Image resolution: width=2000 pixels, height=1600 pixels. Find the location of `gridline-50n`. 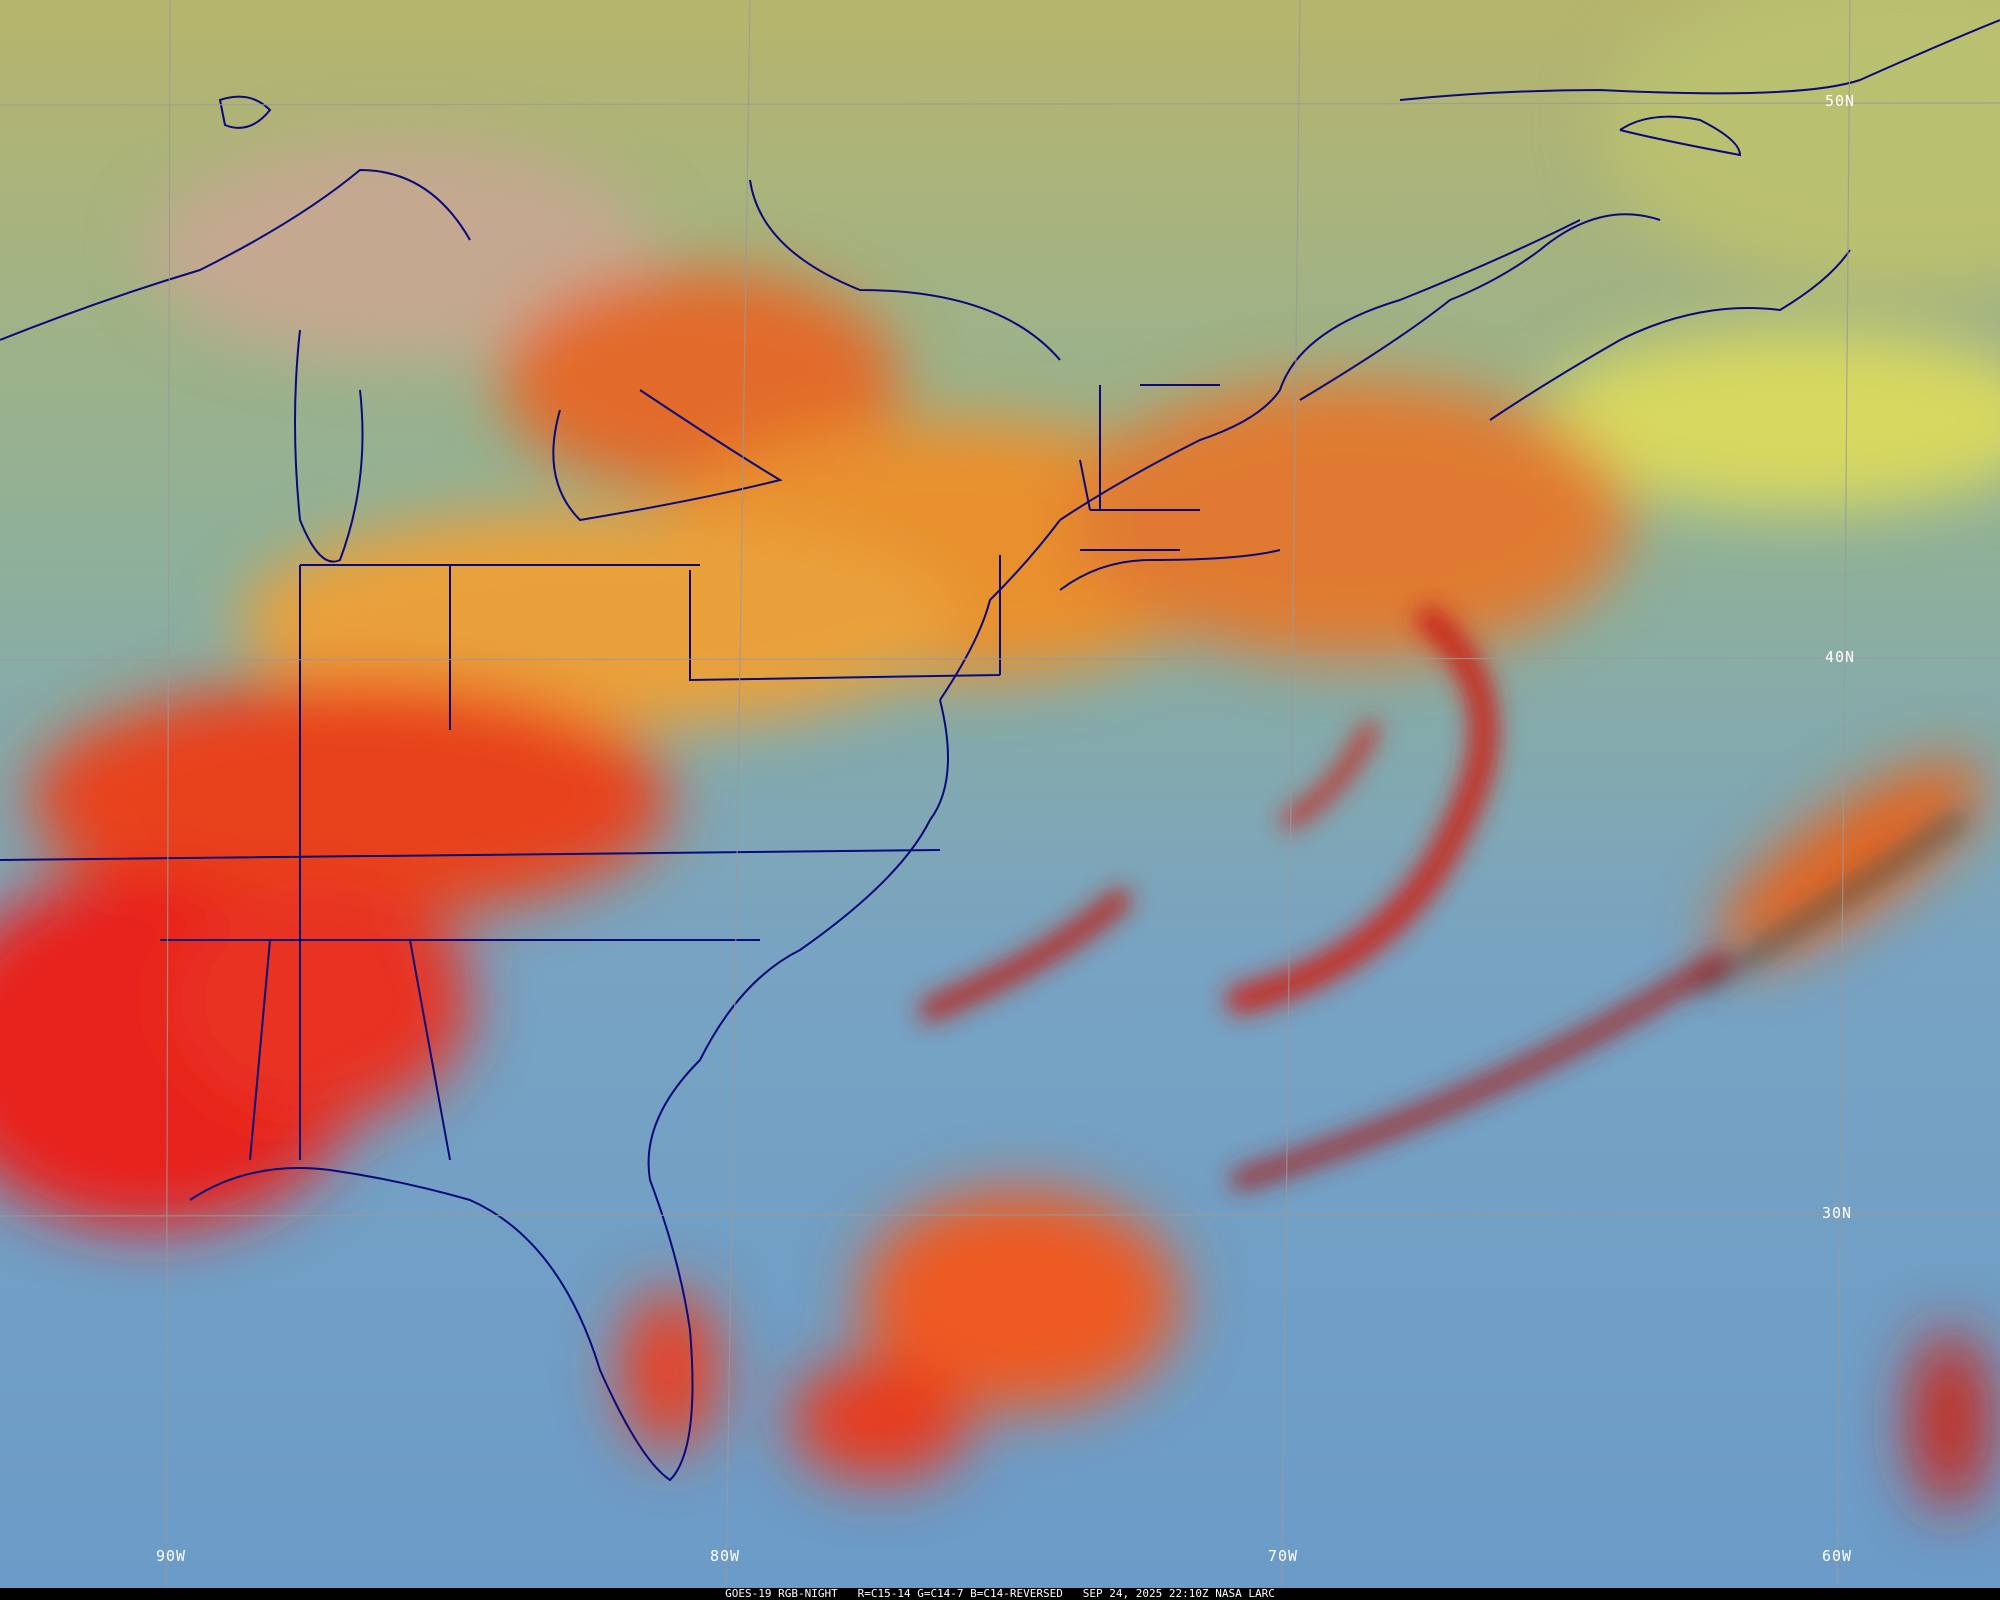

gridline-50n is located at coordinates (1000, 104).